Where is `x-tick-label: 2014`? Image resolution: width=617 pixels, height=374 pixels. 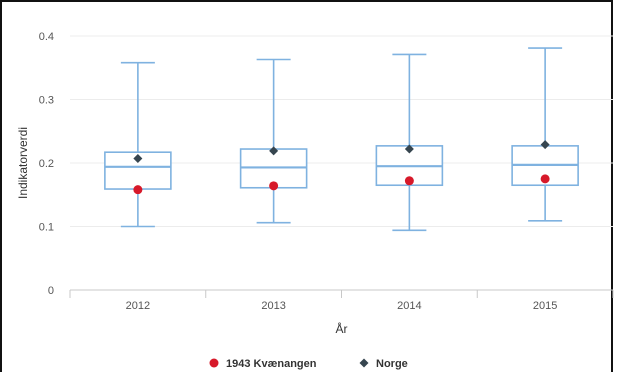
x-tick-label: 2014 is located at coordinates (409, 306).